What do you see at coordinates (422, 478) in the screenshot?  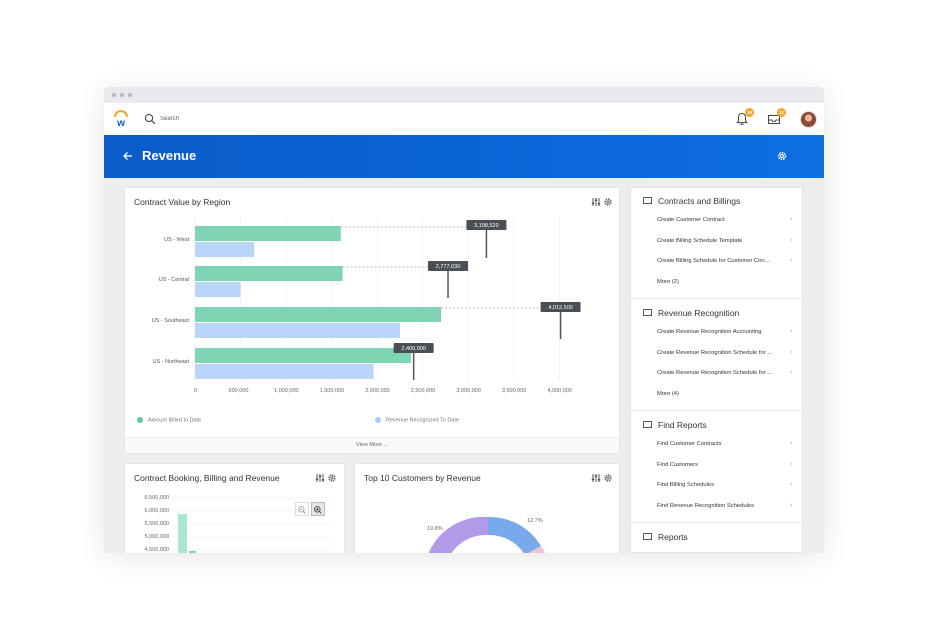 I see `card-title: Top 10 Customers by Revenue` at bounding box center [422, 478].